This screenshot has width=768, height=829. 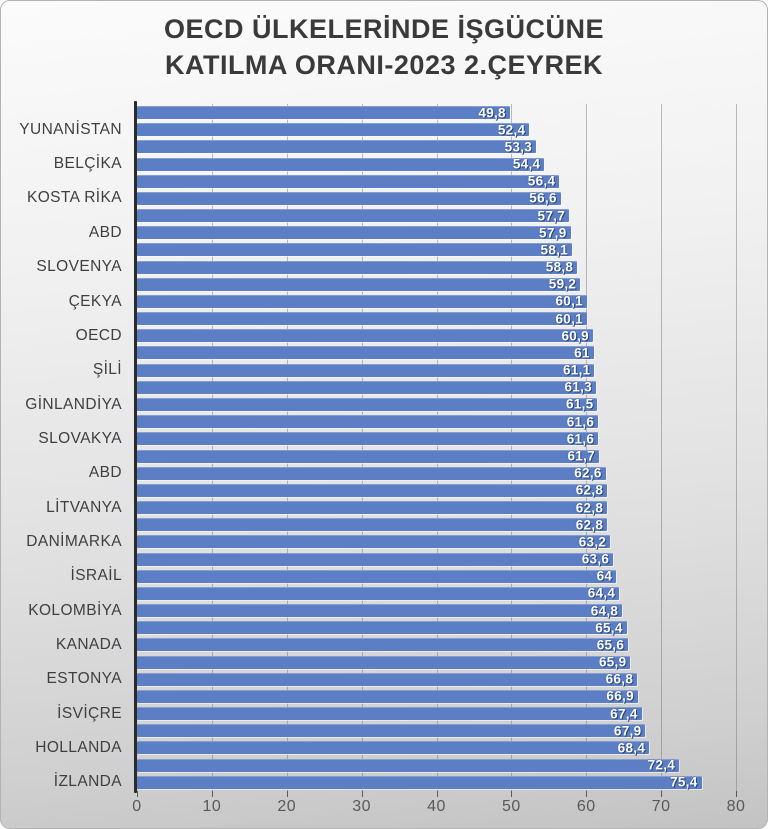 I want to click on bar-value-label: 61,3, so click(x=578, y=387).